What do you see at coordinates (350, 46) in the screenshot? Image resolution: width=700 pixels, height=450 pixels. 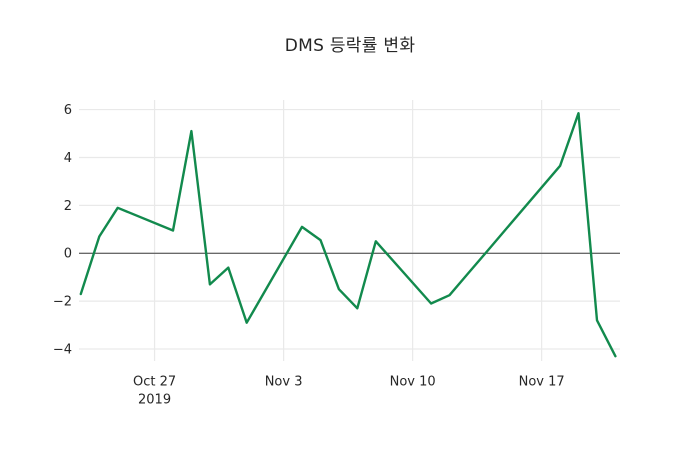 I see `chart-title: DMS 등락률 변화` at bounding box center [350, 46].